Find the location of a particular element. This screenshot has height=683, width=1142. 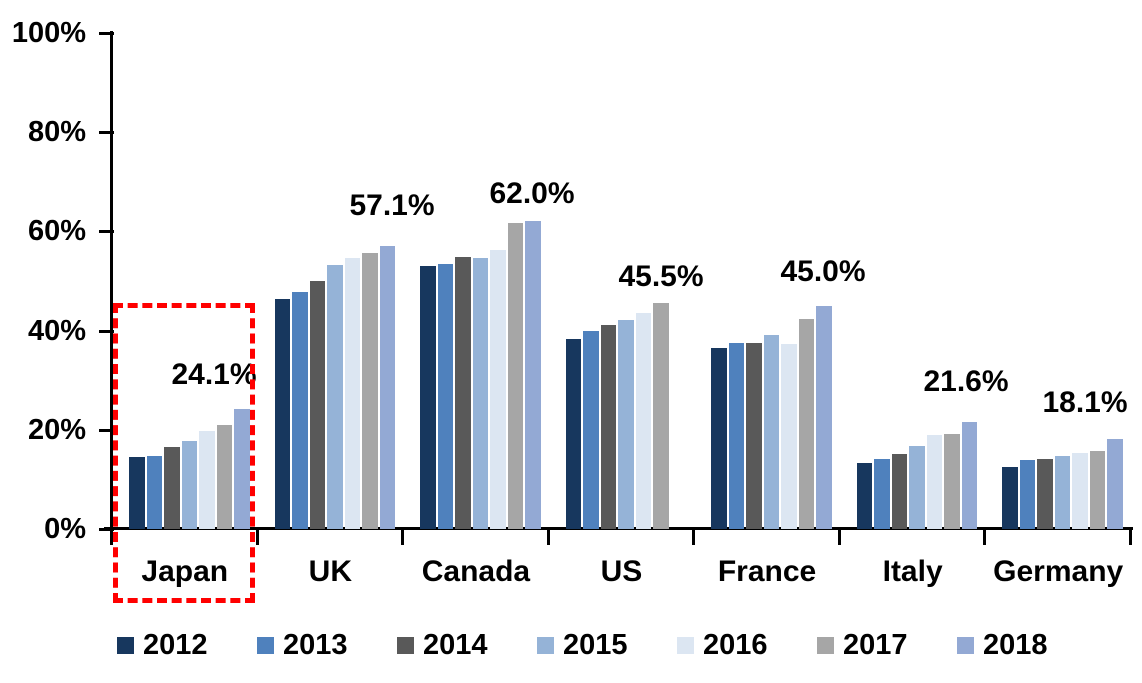

legend-swatch-2013 is located at coordinates (265, 645).